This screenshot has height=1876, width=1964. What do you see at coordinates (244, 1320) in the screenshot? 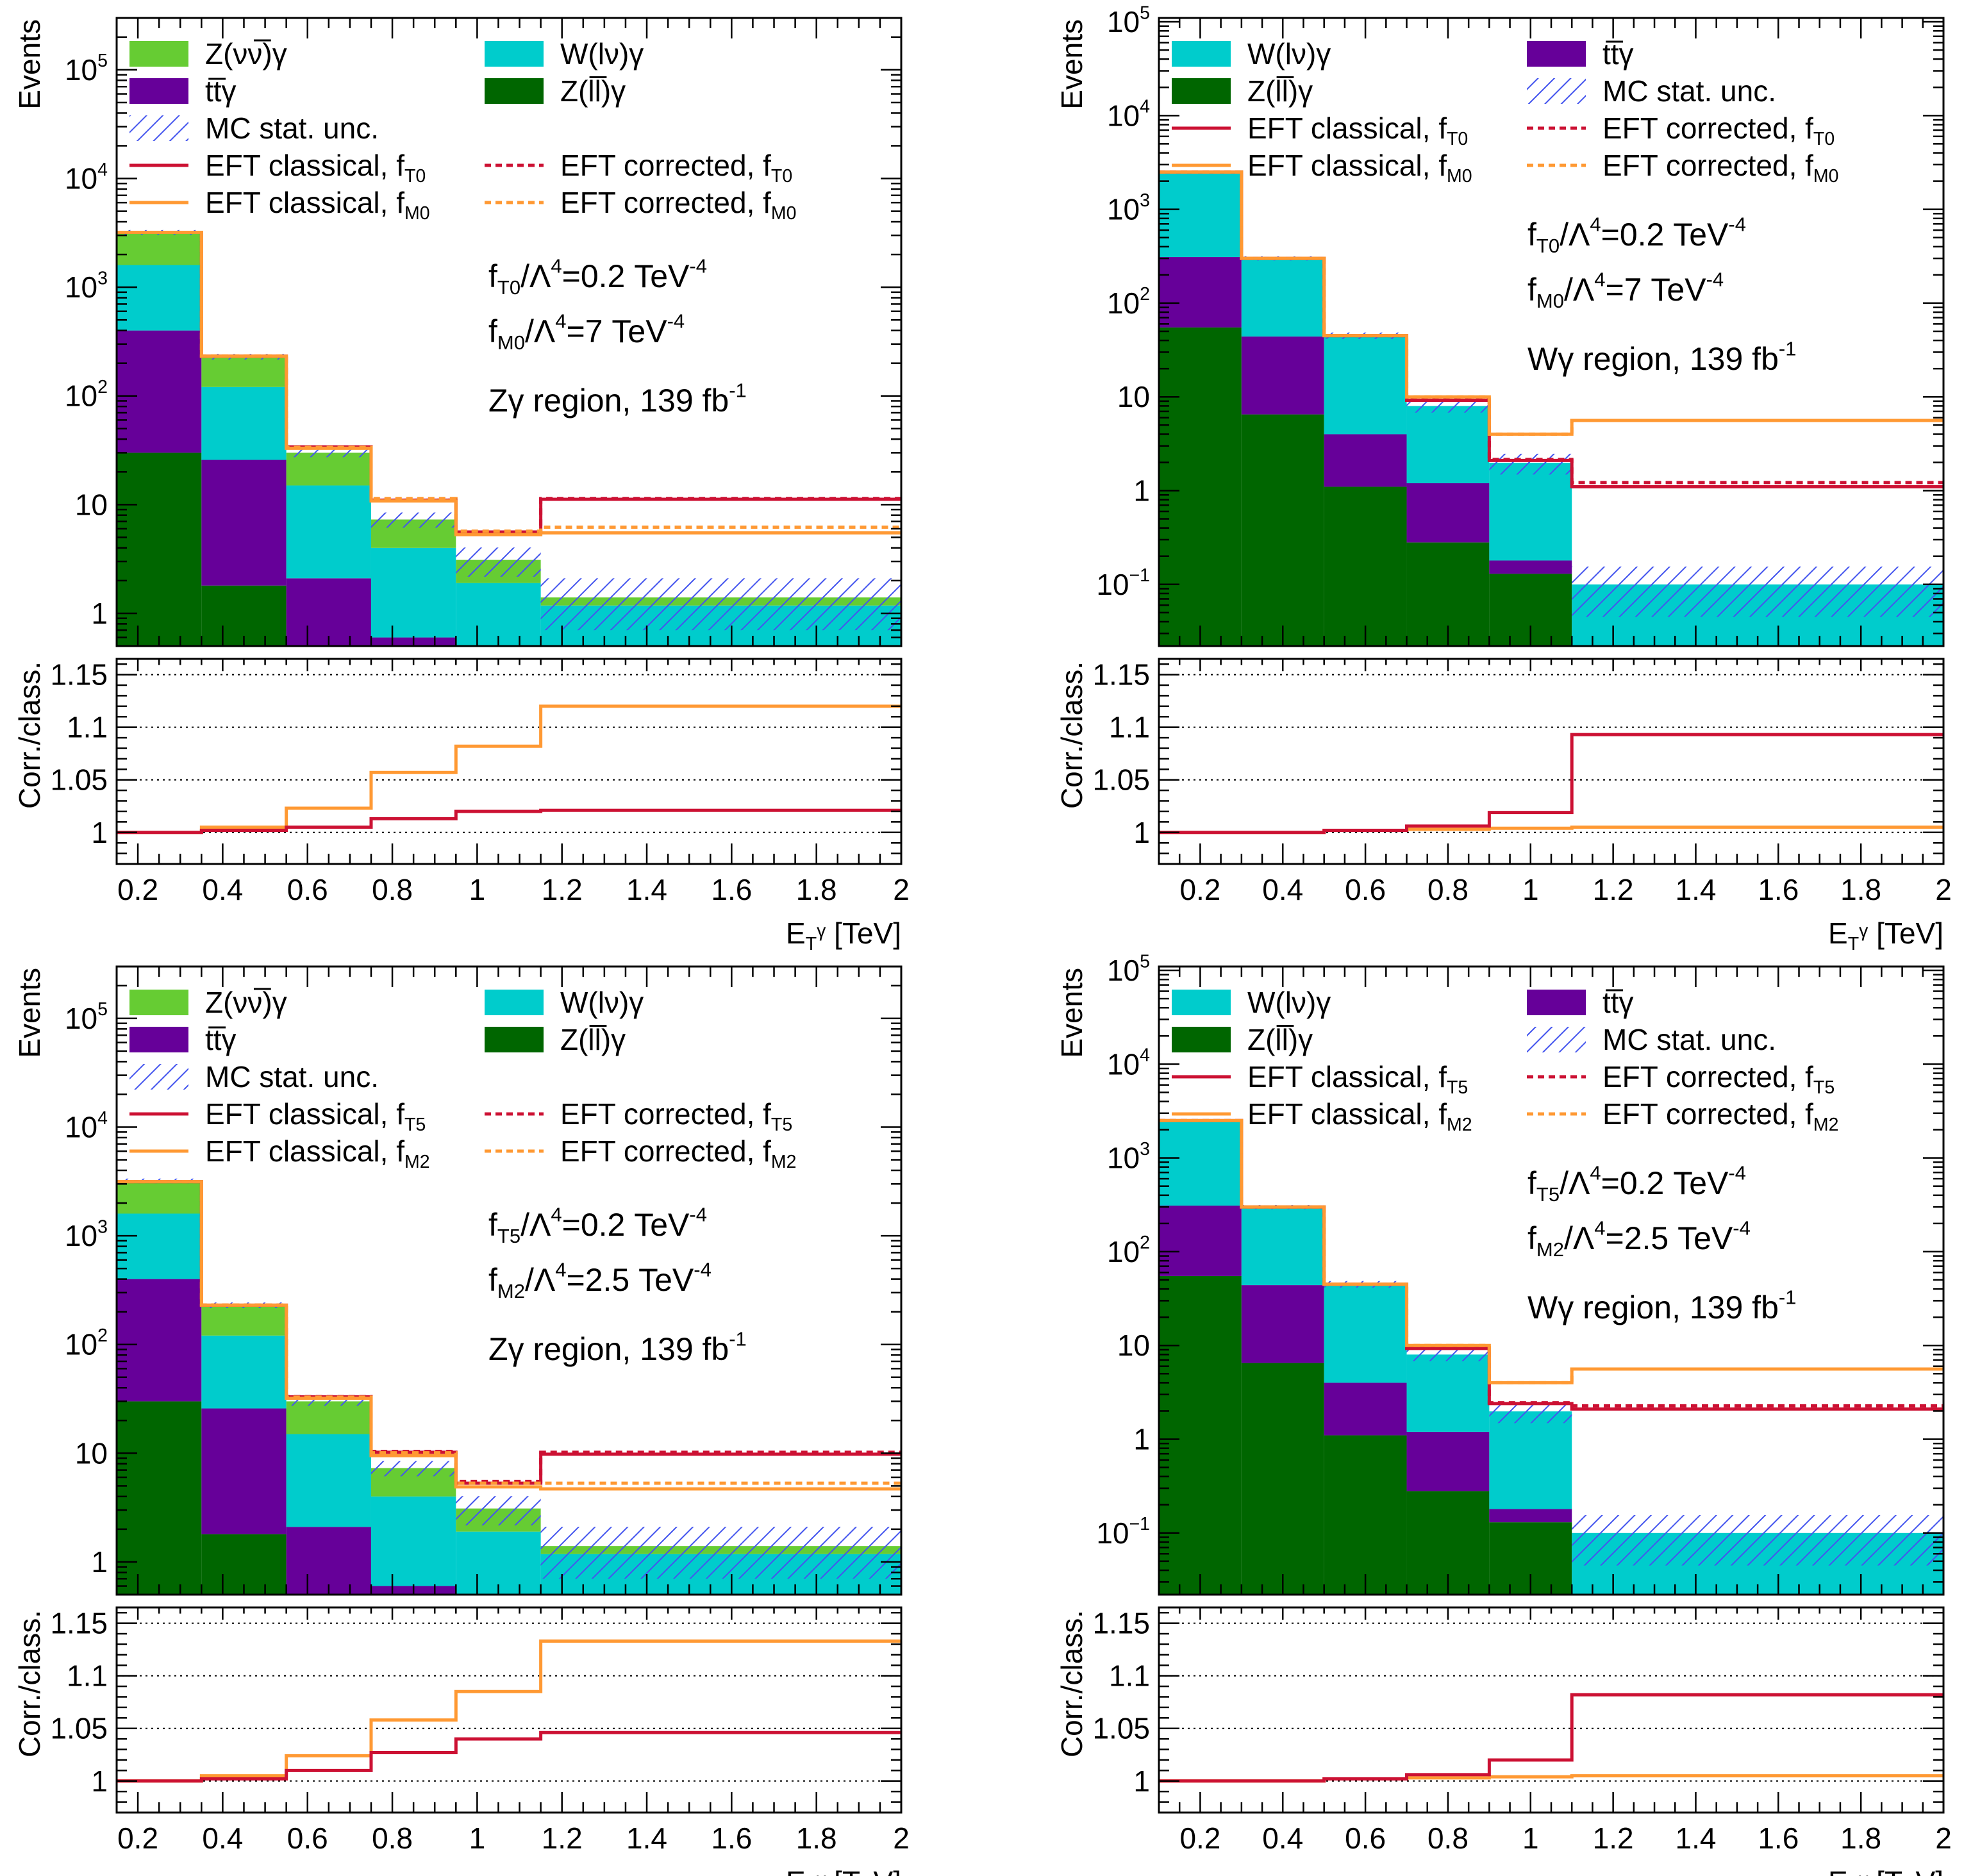
I see `bar-znunu-bin2` at bounding box center [244, 1320].